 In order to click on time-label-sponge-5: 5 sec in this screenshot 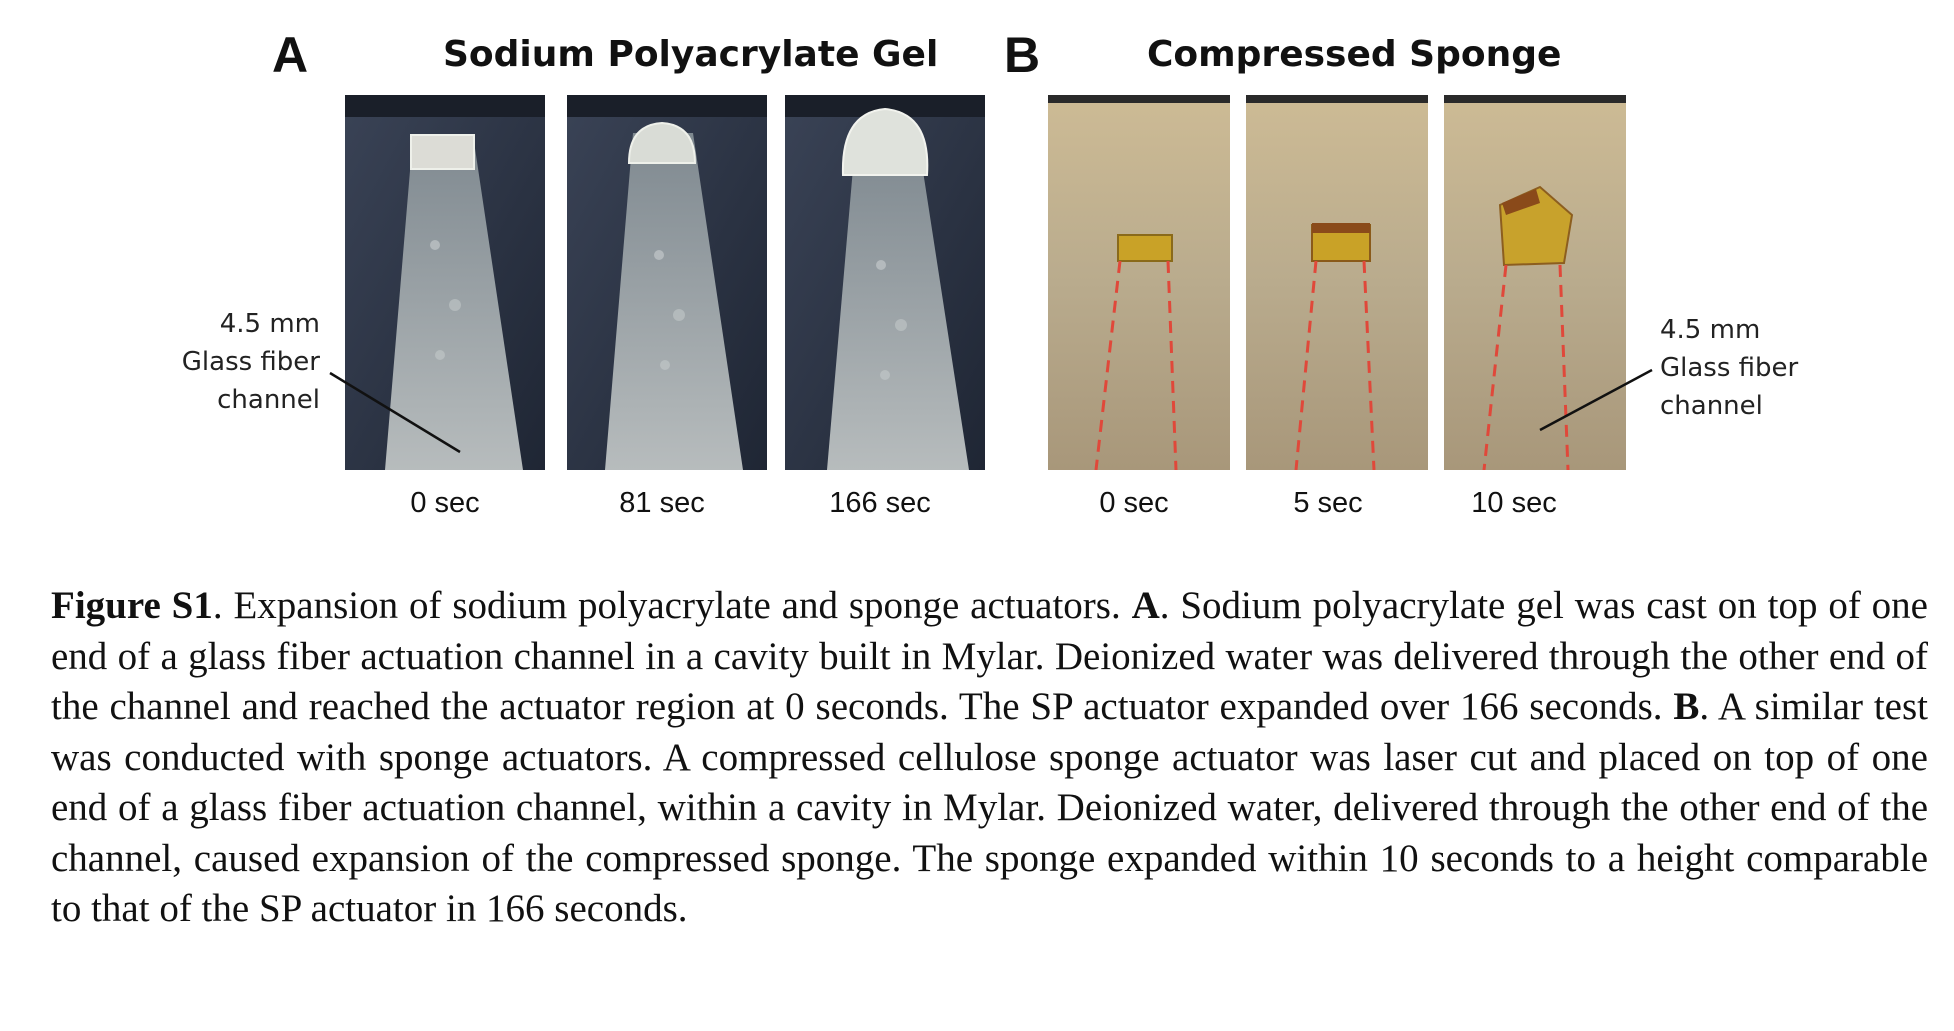, I will do `click(1328, 503)`.